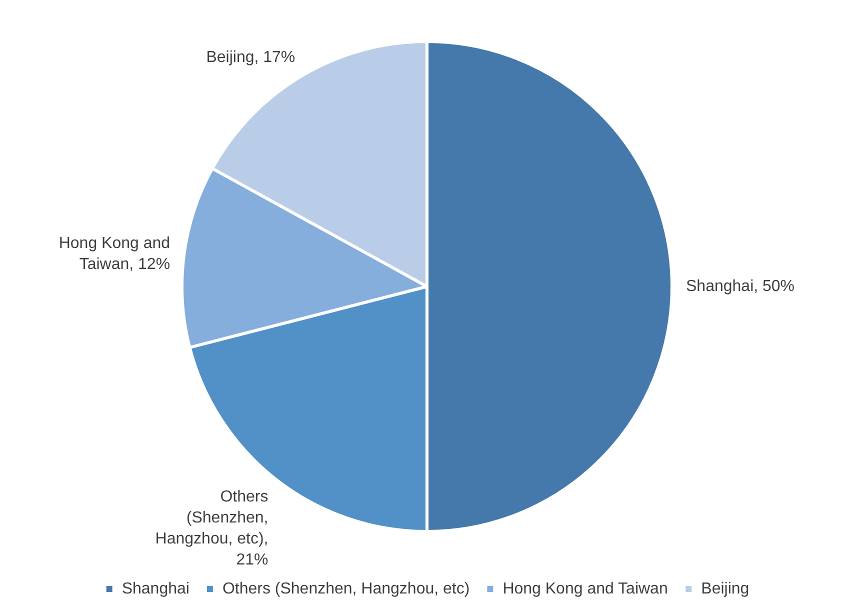 The height and width of the screenshot is (609, 854). I want to click on legend-label: Hong Kong and Taiwan, so click(585, 589).